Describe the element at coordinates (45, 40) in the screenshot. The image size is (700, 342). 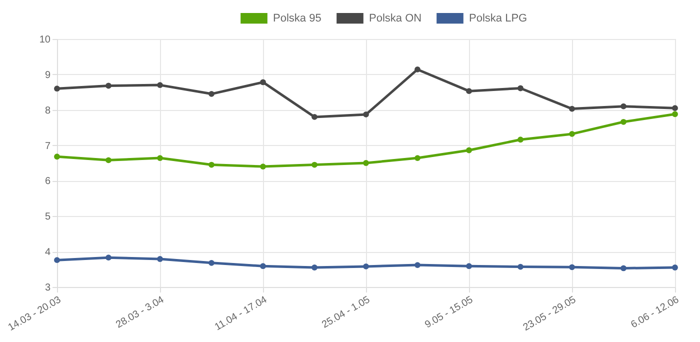
I see `y-tick-label: 10` at that location.